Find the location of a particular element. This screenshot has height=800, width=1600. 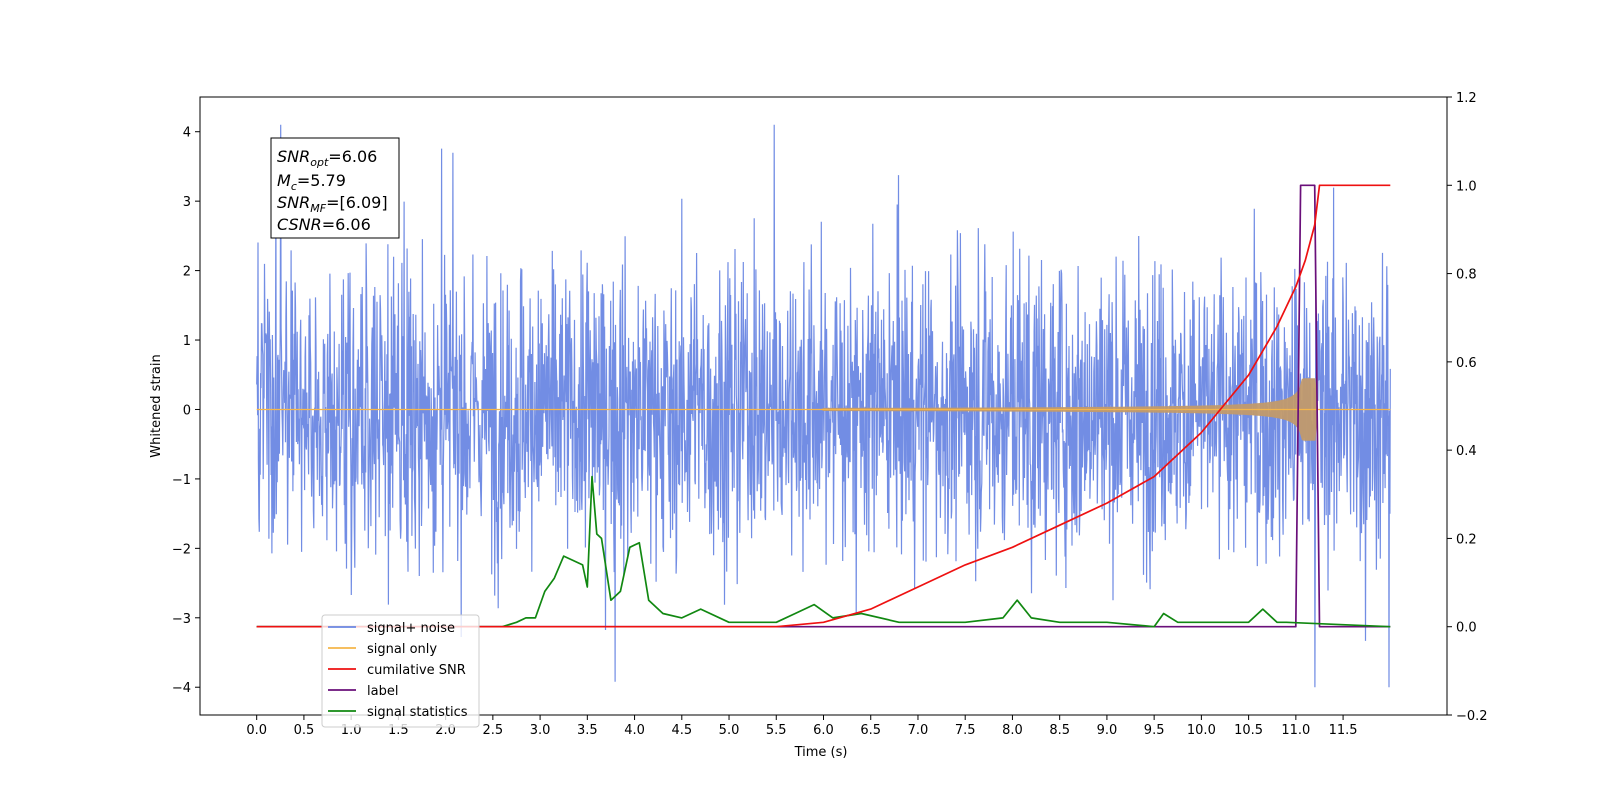

x-tick-label: 5.5 is located at coordinates (776, 730).